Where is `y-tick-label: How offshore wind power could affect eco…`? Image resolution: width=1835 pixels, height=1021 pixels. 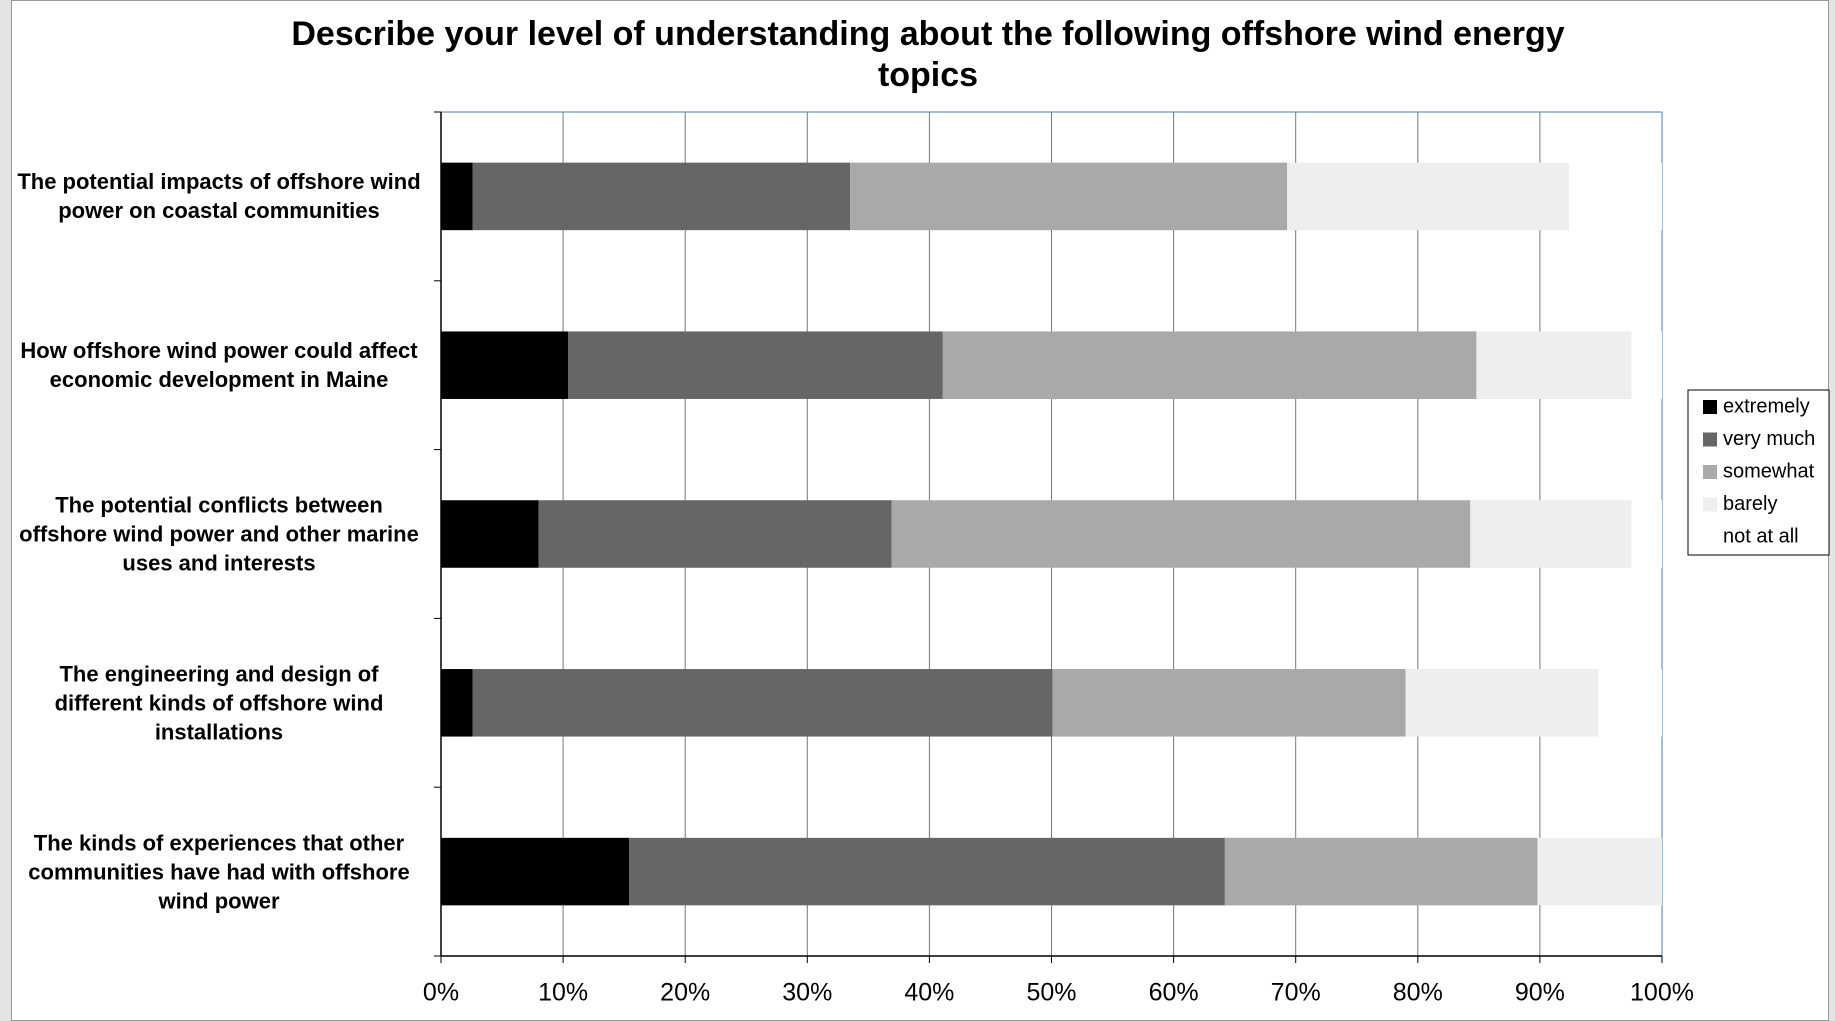 y-tick-label: How offshore wind power could affect eco… is located at coordinates (219, 365).